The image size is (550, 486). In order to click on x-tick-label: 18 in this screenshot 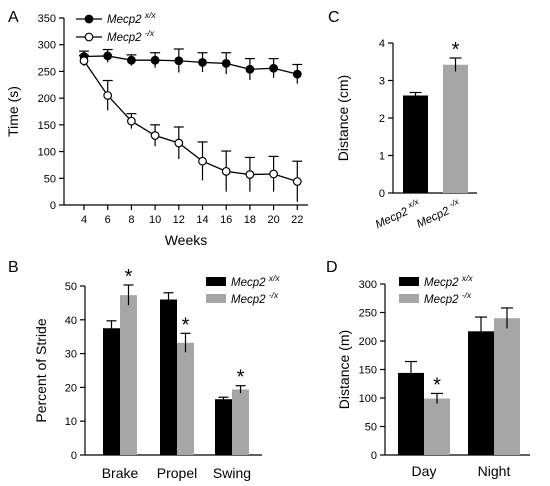, I will do `click(250, 220)`.